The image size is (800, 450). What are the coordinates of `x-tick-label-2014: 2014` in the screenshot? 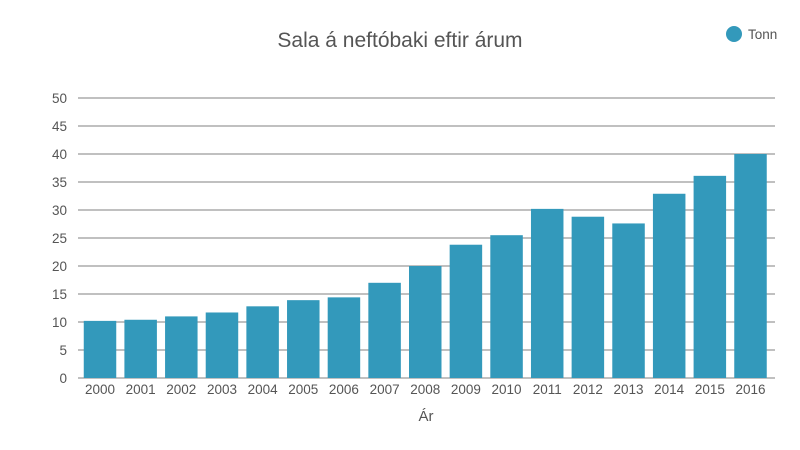 It's located at (669, 389).